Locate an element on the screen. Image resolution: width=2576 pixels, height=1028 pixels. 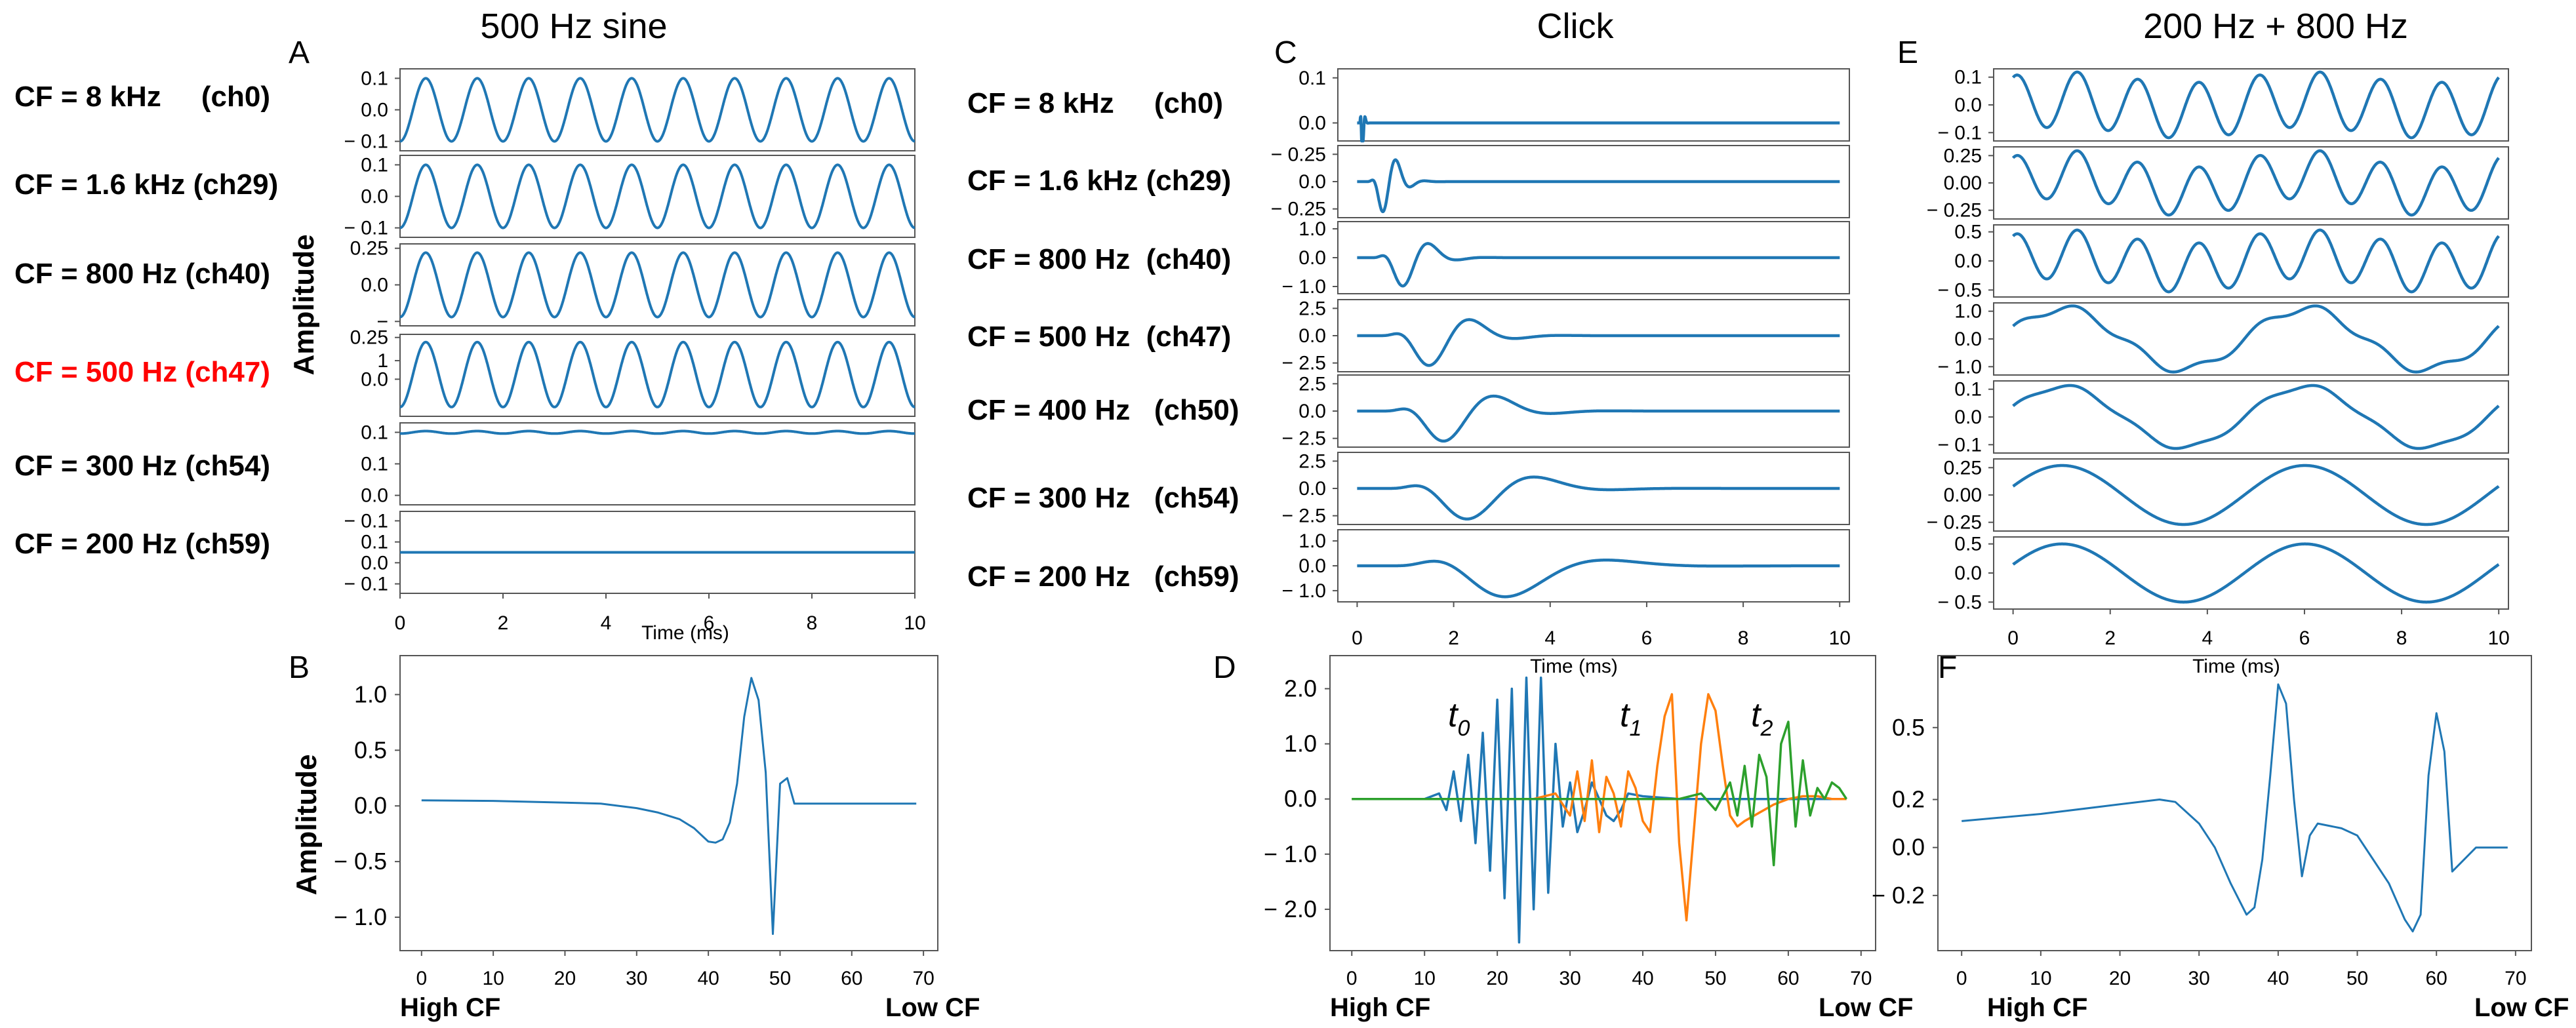
label-a-ch40: CF = 800 Hz (ch40) is located at coordinates (142, 274).